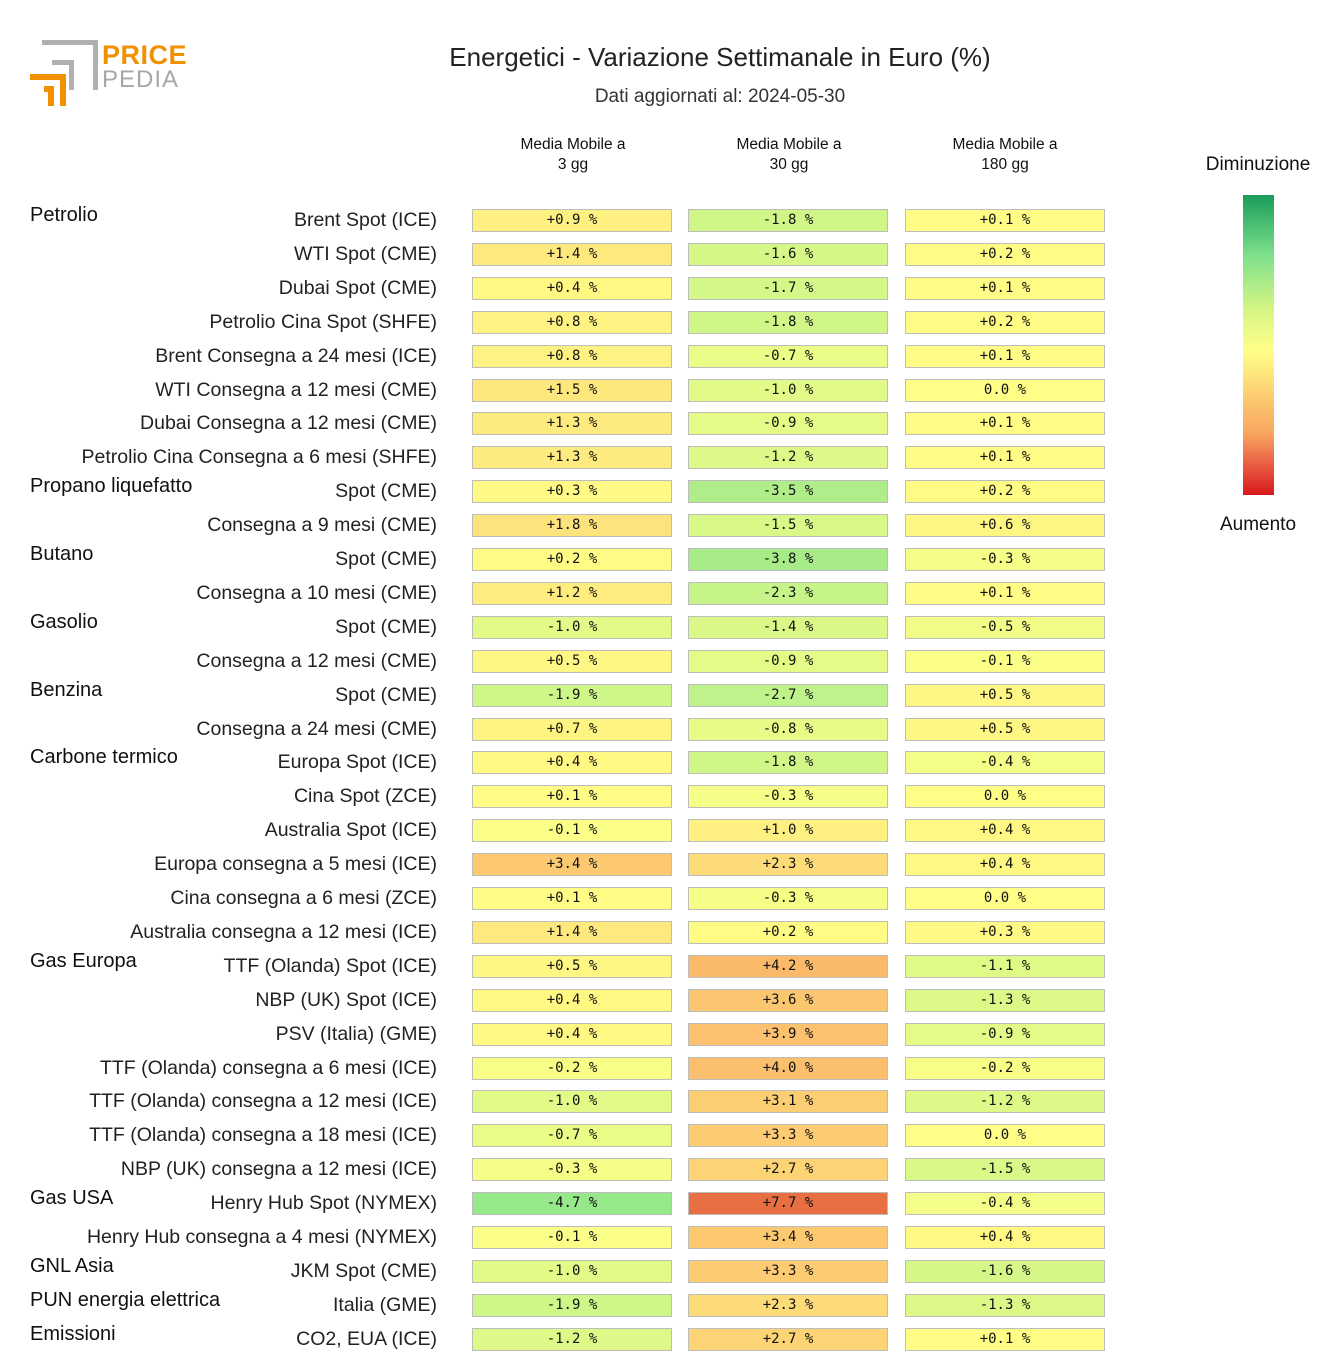 This screenshot has height=1357, width=1320. I want to click on heatmap-cell: +3.1 %, so click(788, 1101).